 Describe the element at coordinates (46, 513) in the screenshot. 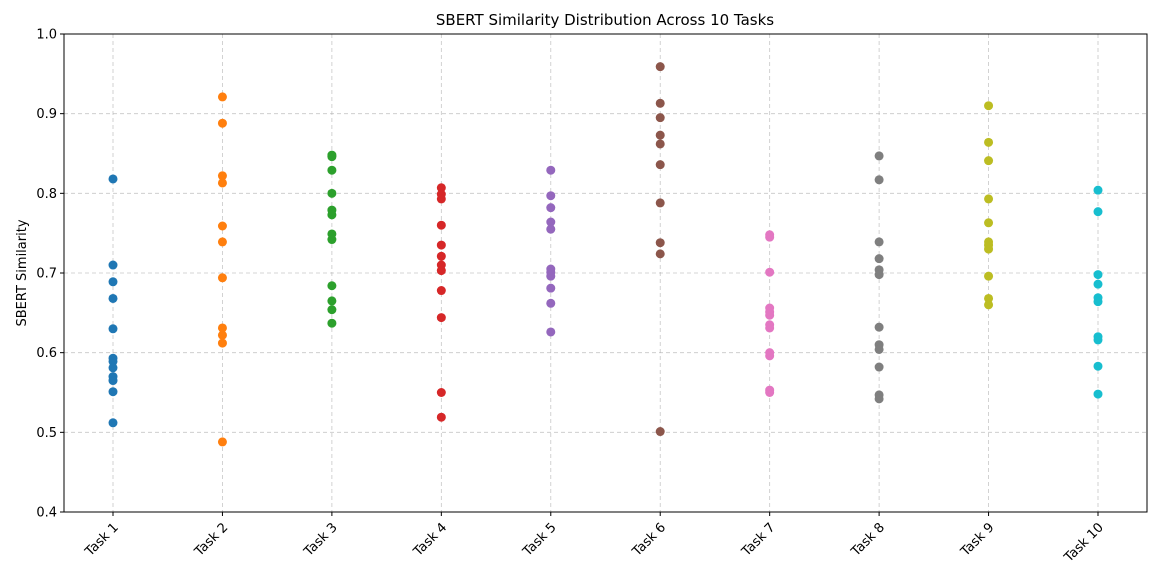

I see `y-tick-label: 0.4` at that location.